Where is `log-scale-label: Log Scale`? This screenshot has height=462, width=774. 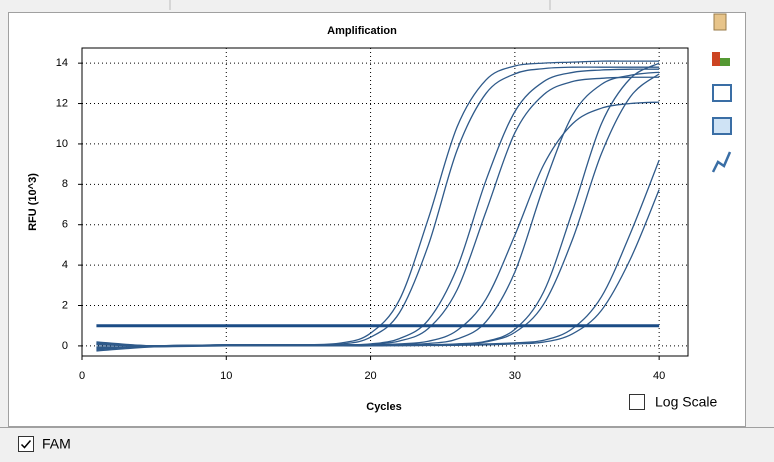 log-scale-label: Log Scale is located at coordinates (686, 402).